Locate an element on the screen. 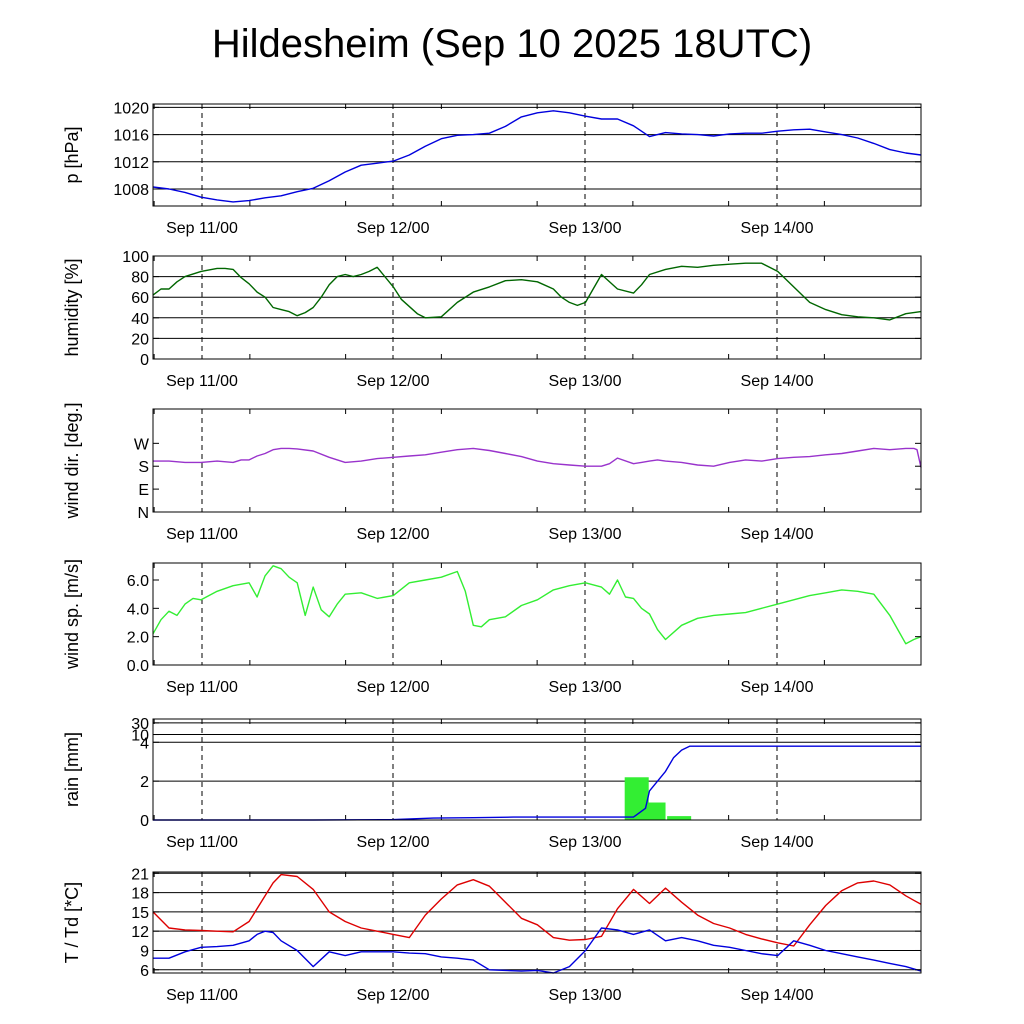  y-tick-label: E is located at coordinates (143, 490).